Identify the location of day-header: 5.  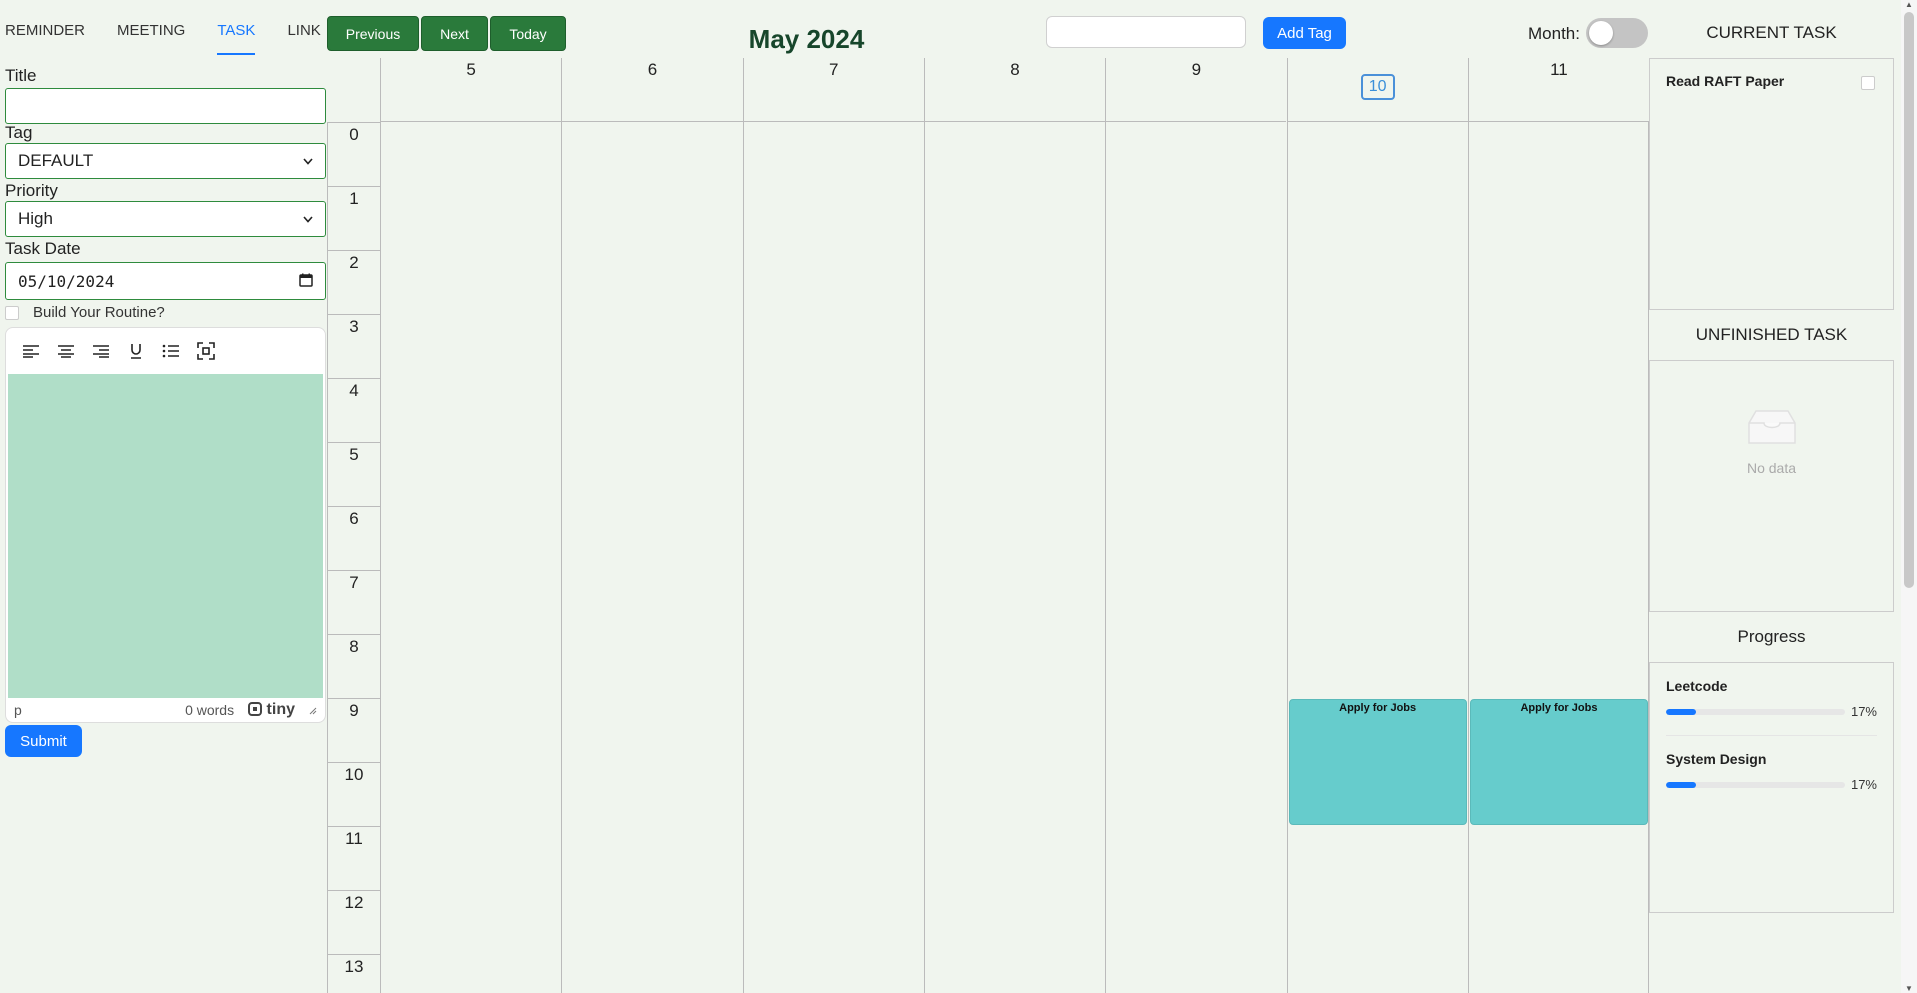
(471, 90).